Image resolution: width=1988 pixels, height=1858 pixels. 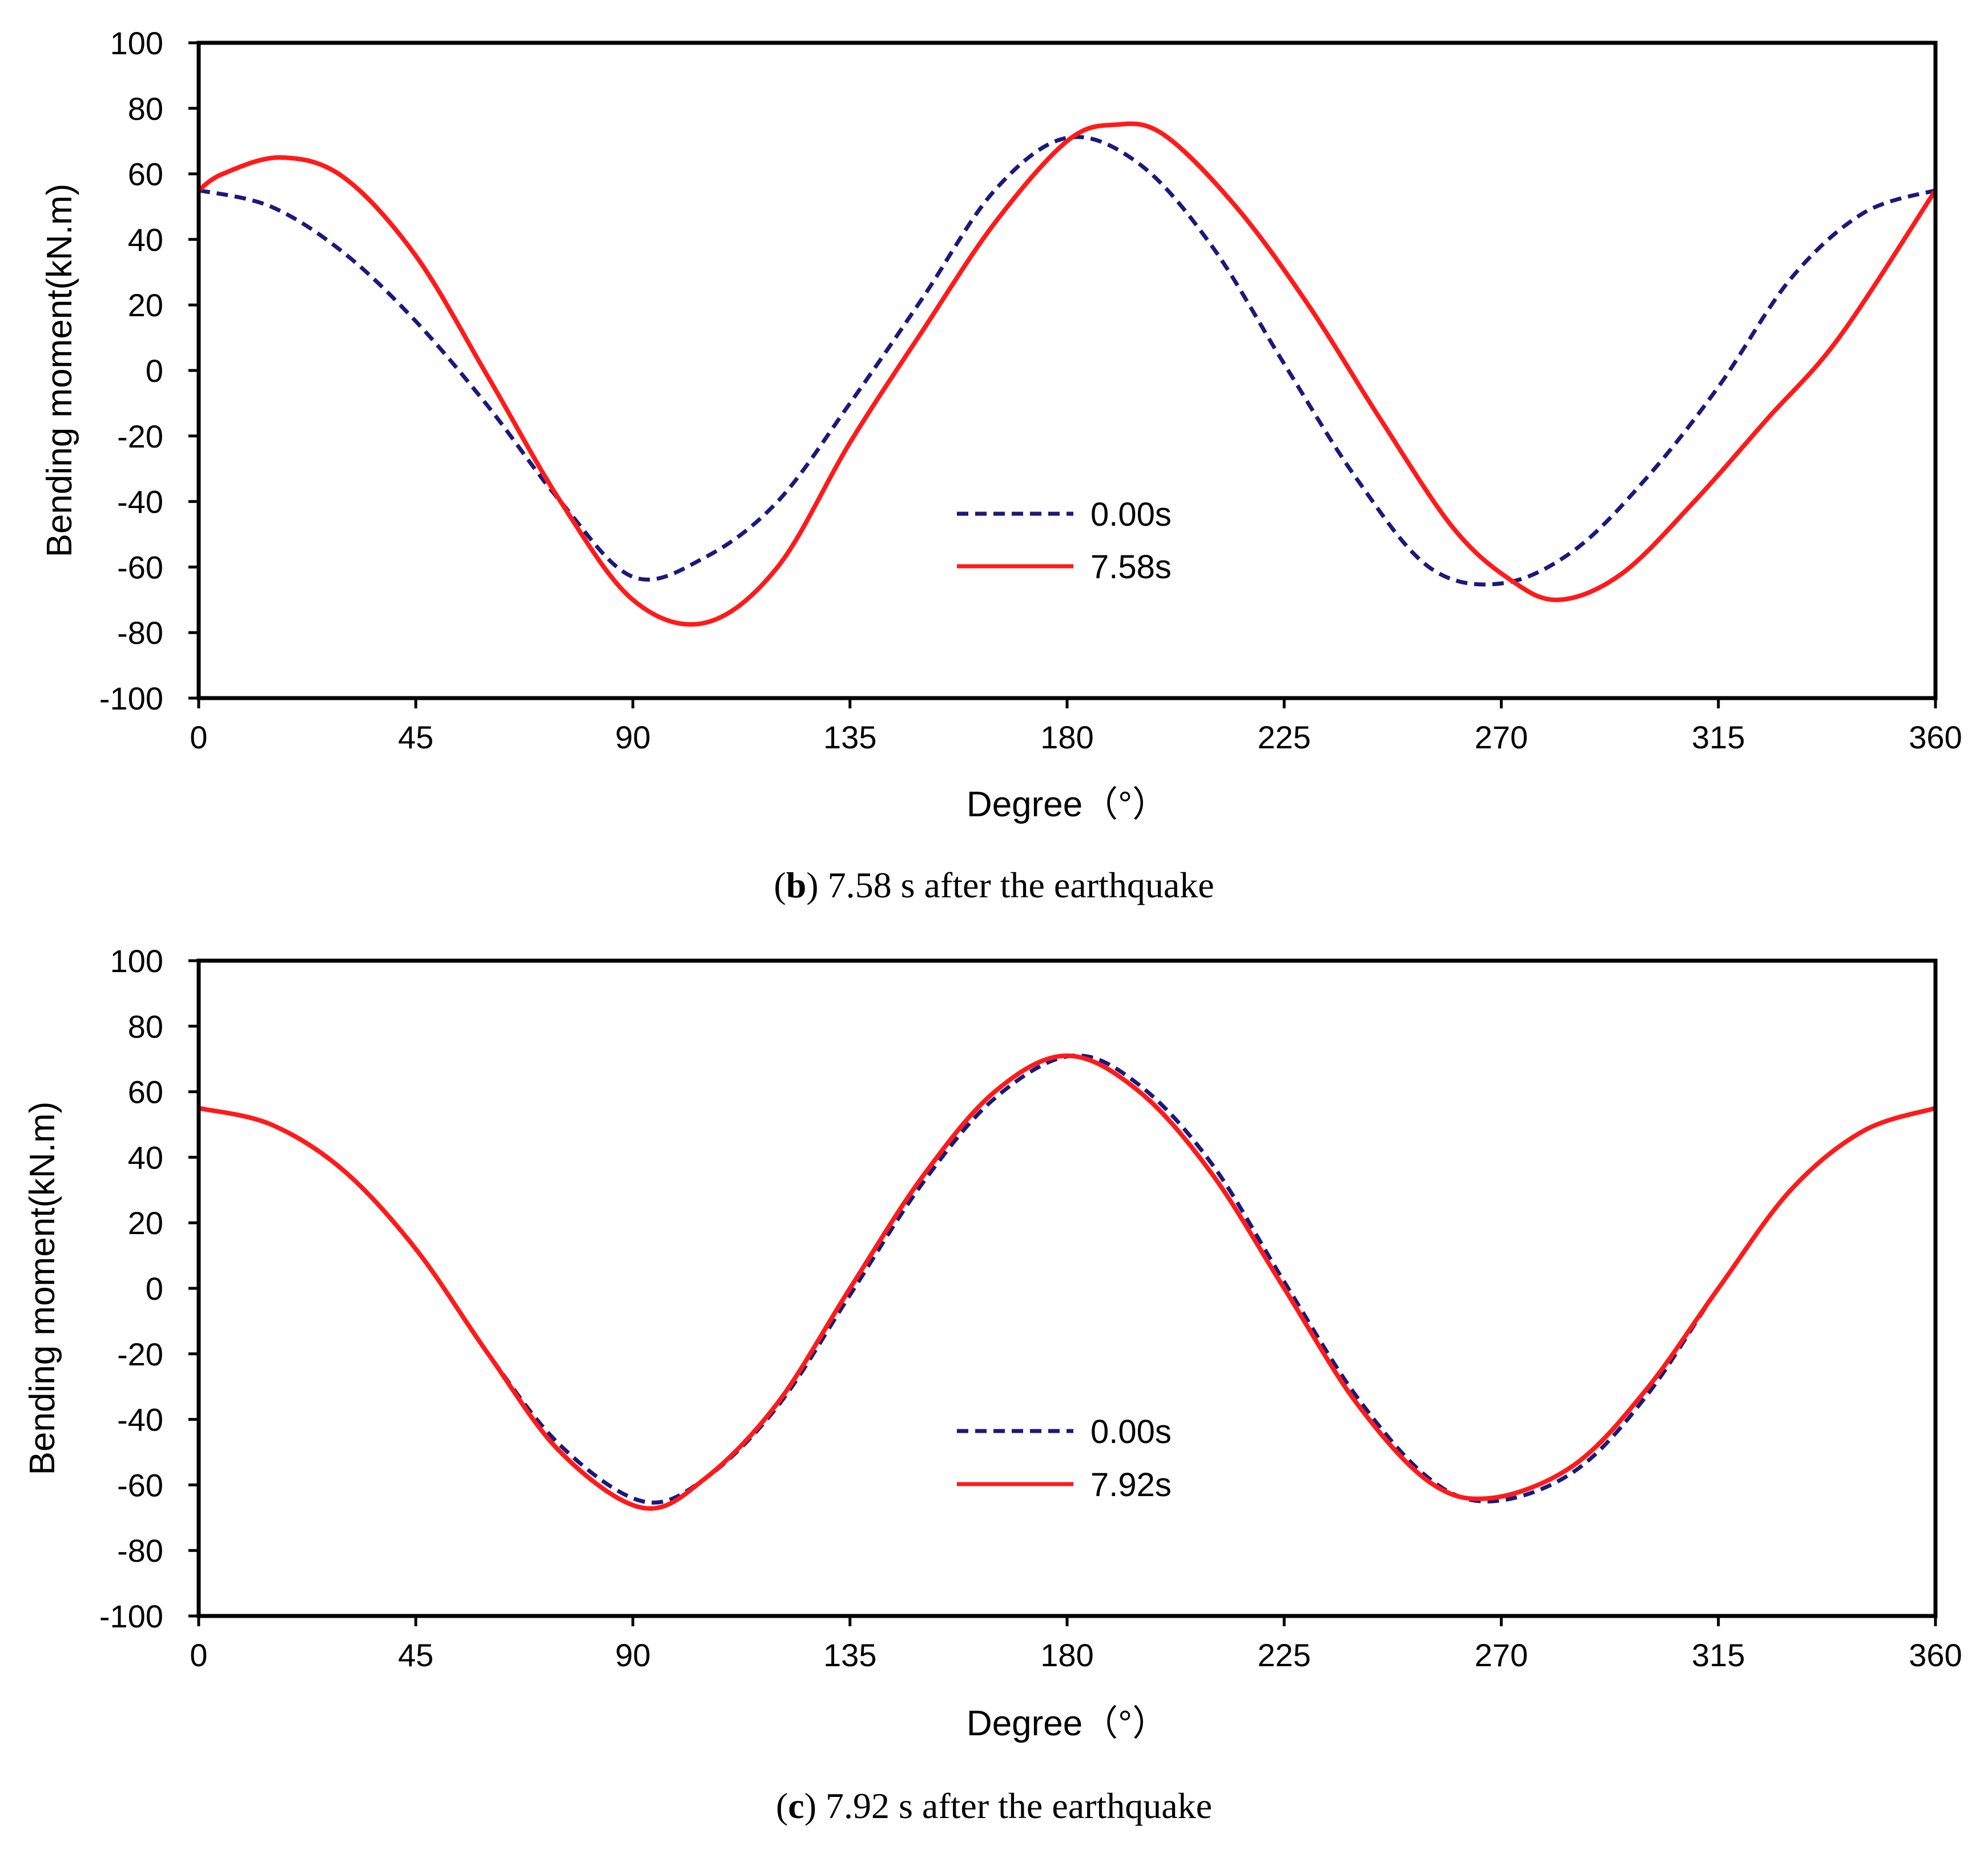 I want to click on x-axis-title-c: Degree（°）, so click(x=1067, y=1723).